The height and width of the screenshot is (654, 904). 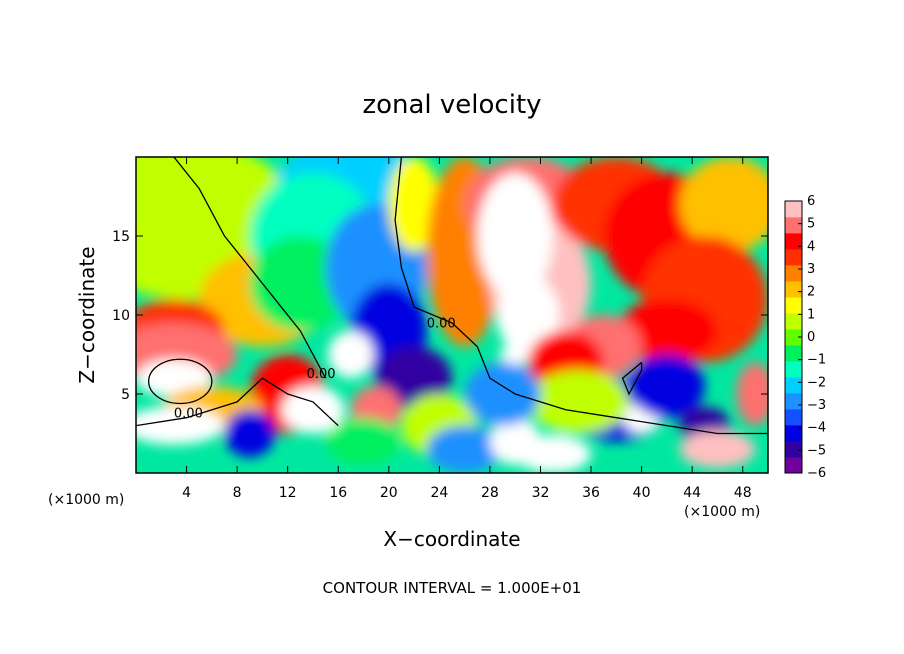 What do you see at coordinates (816, 473) in the screenshot?
I see `colorbar-label-12: −6` at bounding box center [816, 473].